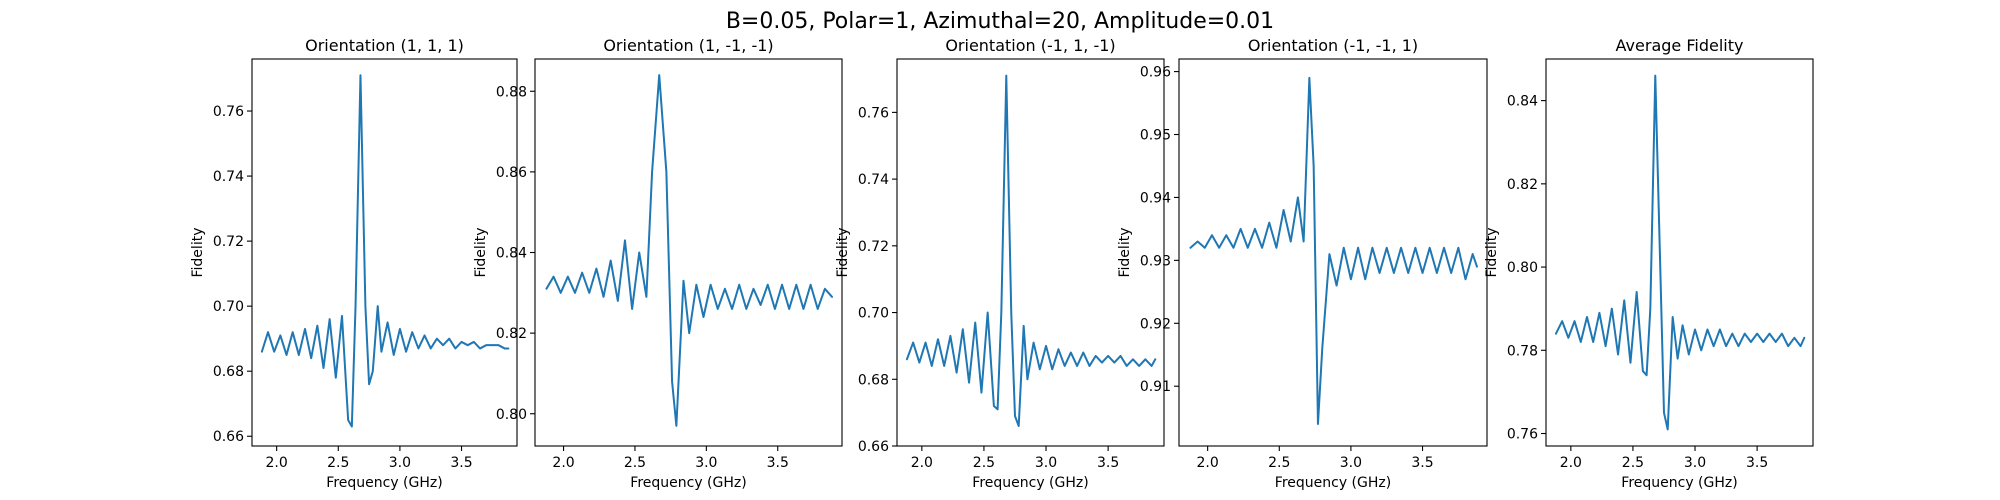 The image size is (2000, 500). I want to click on y-tick-label: 0.96, so click(1155, 73).